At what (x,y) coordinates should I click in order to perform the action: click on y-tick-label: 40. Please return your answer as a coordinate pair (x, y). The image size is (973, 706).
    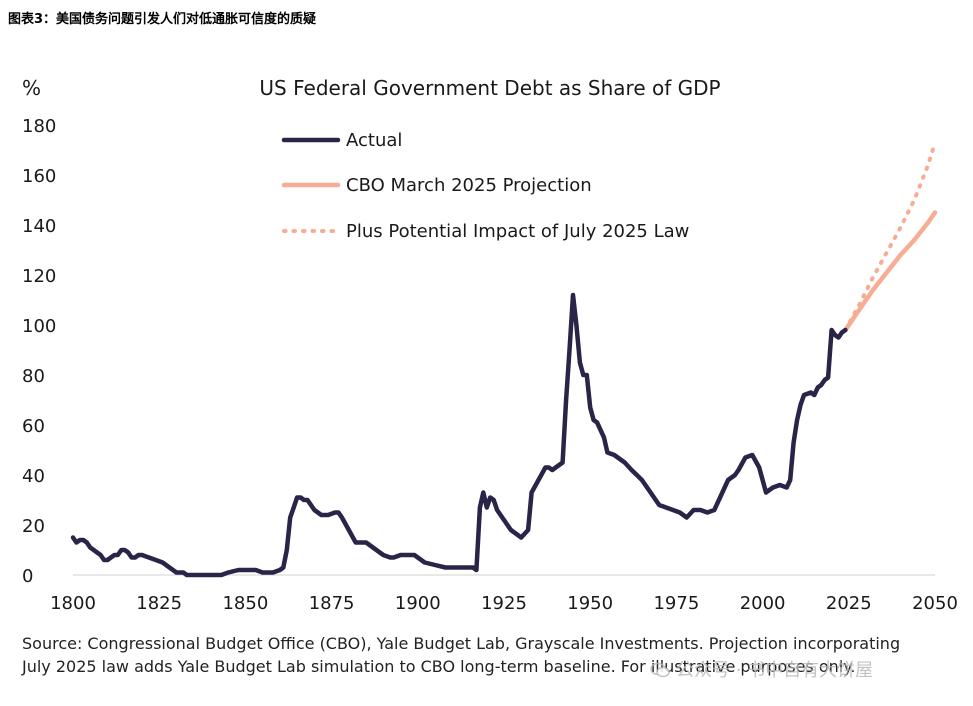
    Looking at the image, I should click on (33, 476).